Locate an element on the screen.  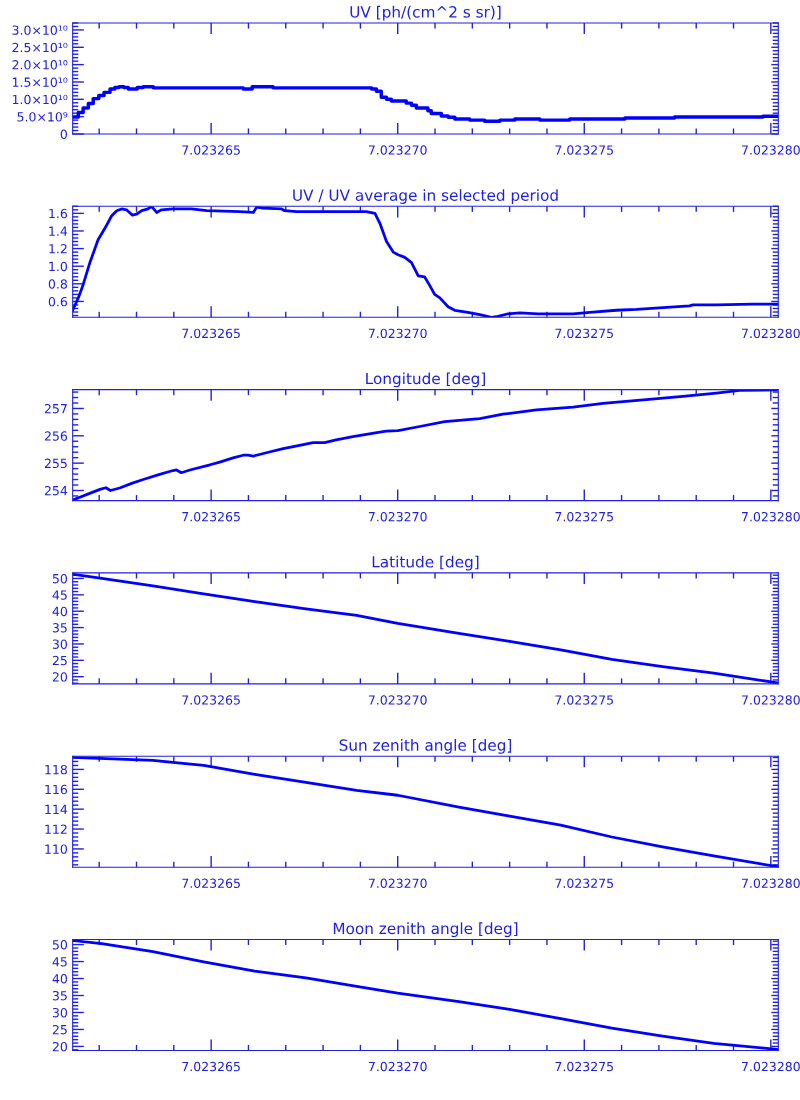
chart-title: Latitude [deg] is located at coordinates (425, 563).